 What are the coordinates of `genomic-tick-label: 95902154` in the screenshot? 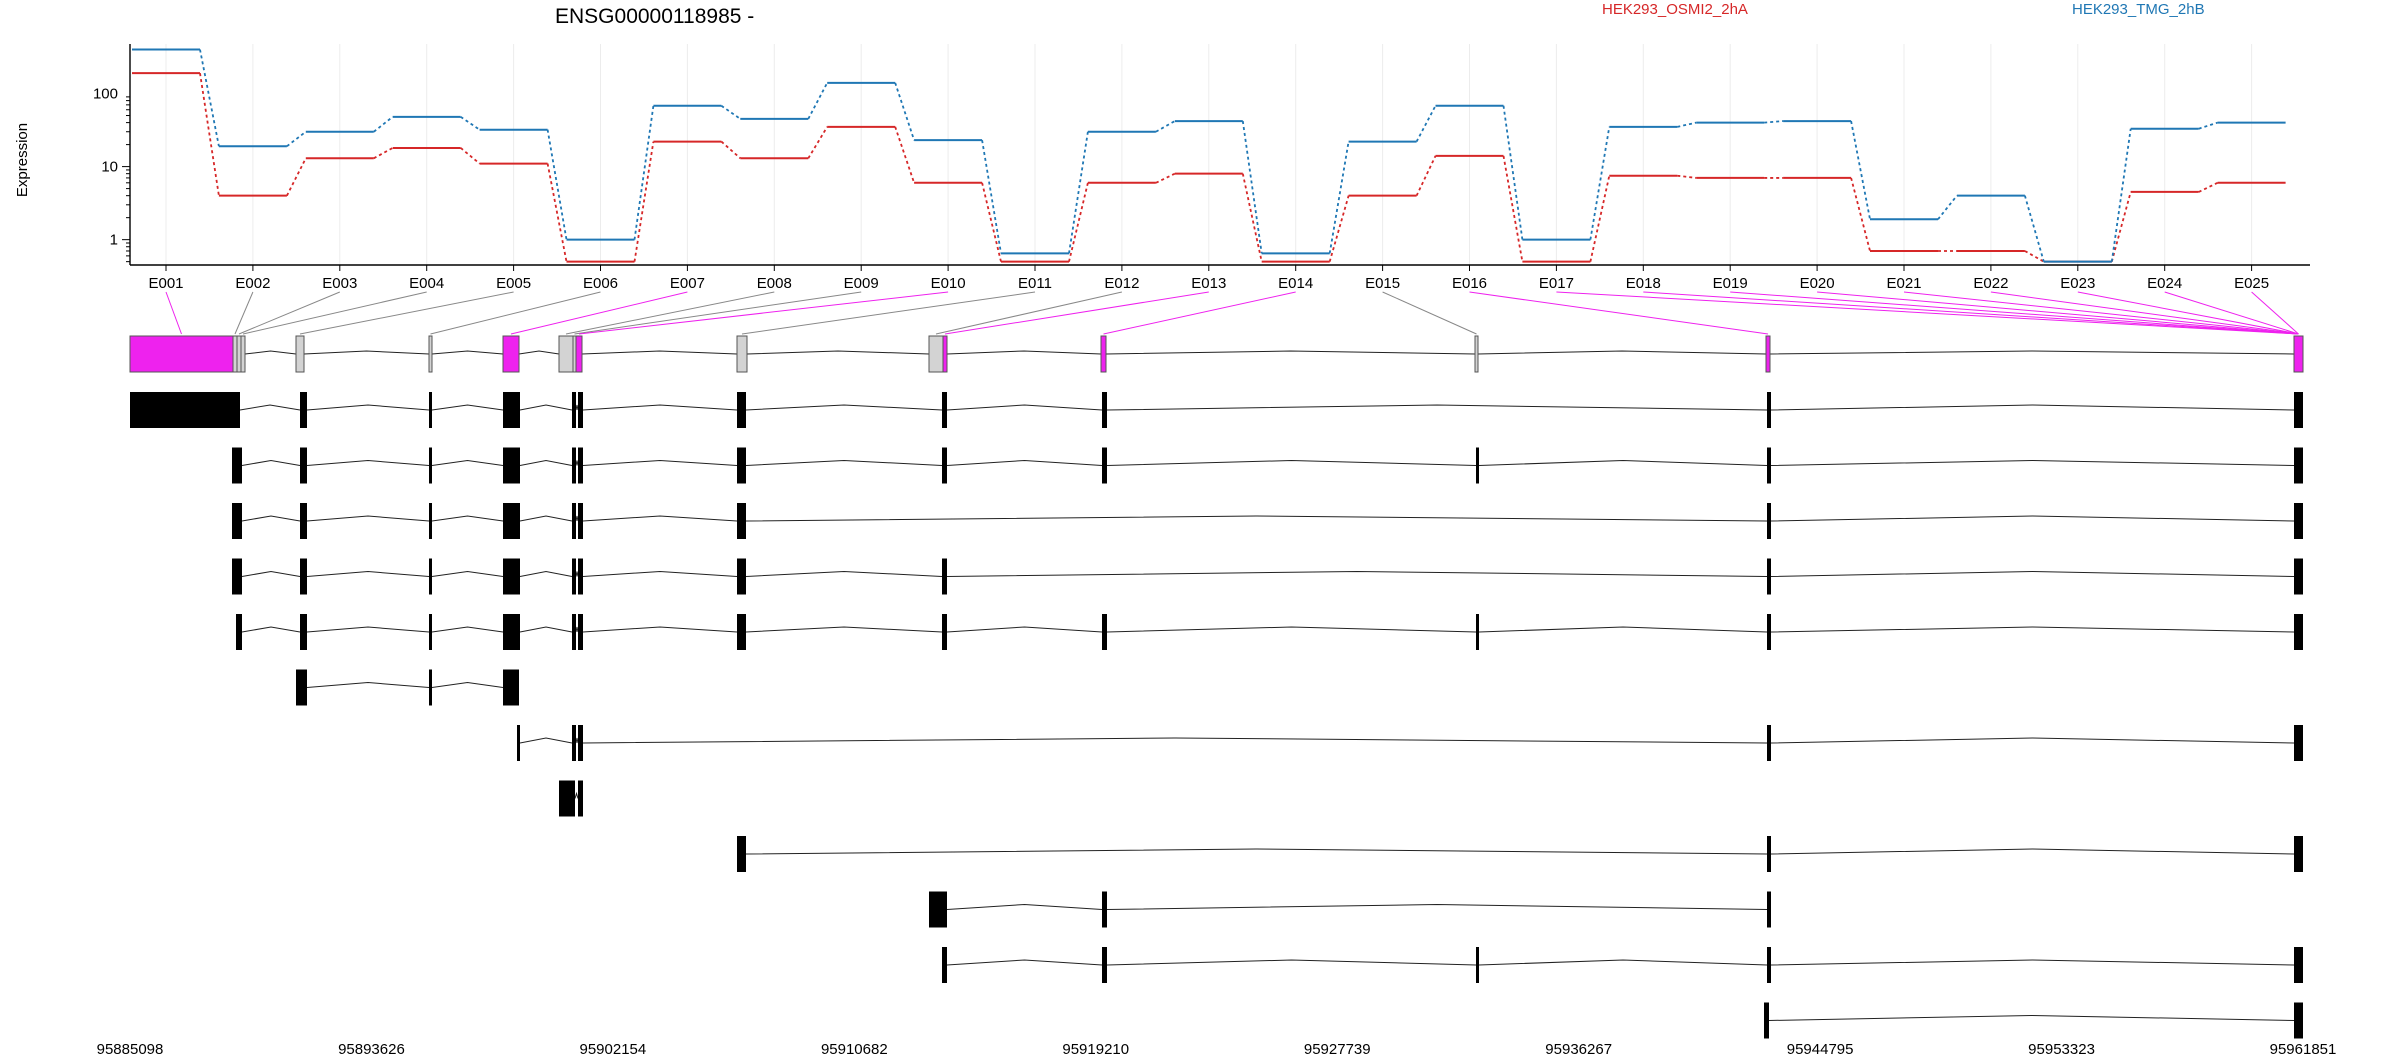 It's located at (613, 1049).